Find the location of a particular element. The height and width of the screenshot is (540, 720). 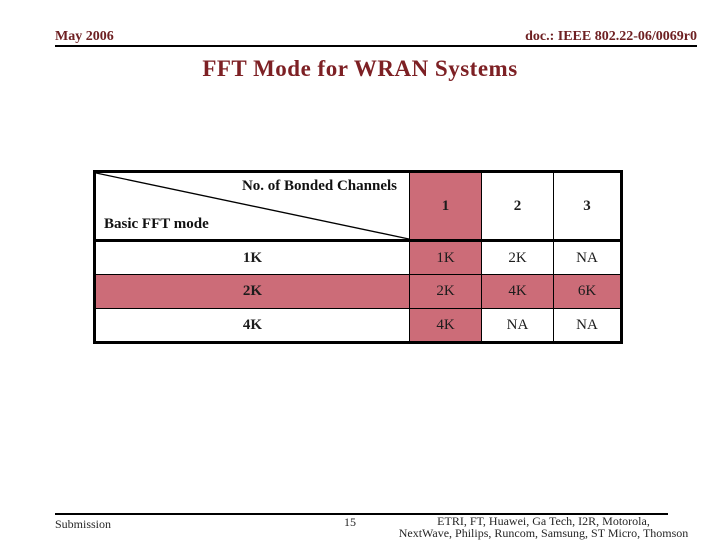

column-header-1: 1 is located at coordinates (445, 206).